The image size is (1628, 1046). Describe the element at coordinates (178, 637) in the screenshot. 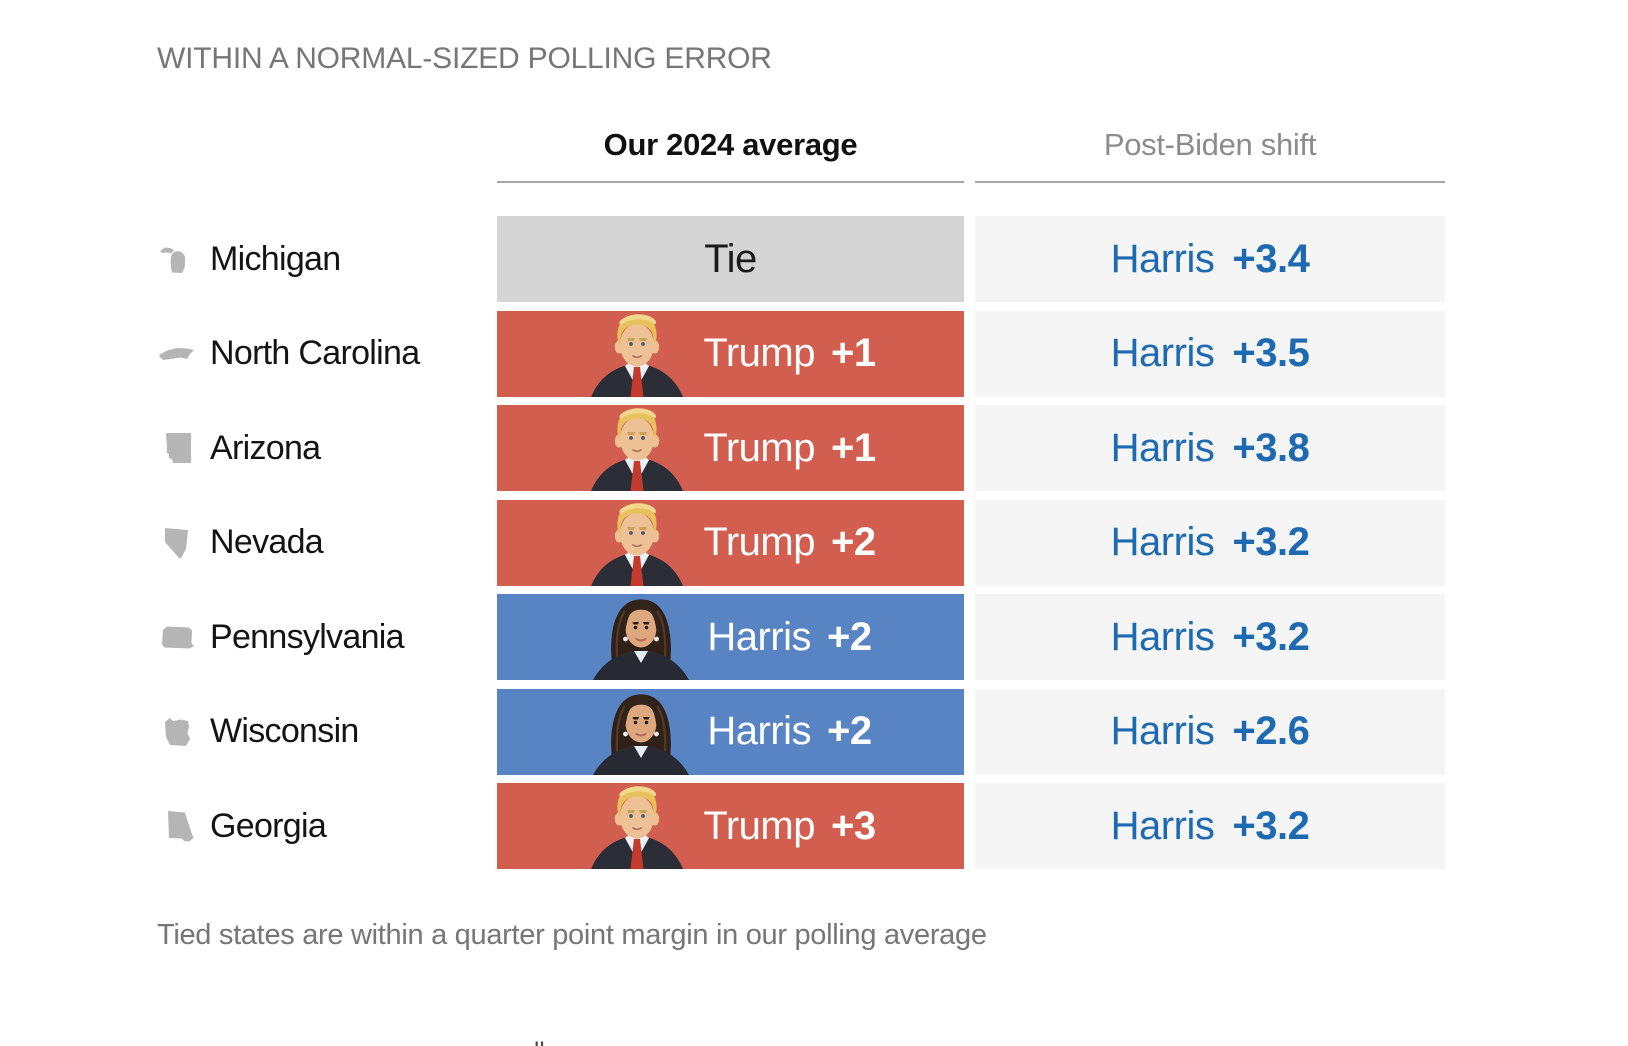

I see `pennsylvania-icon` at that location.